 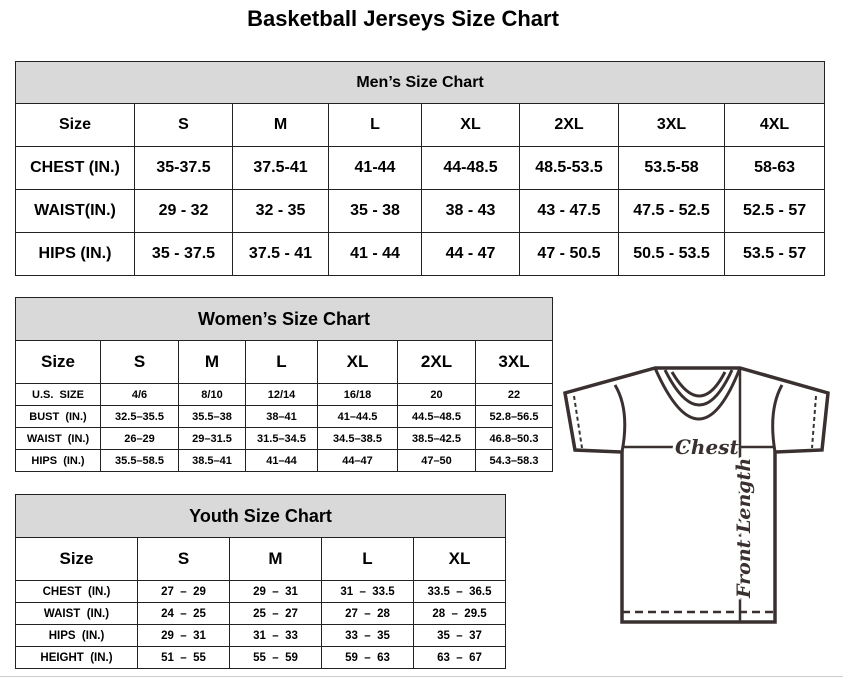 I want to click on table-cell: 41–44, so click(x=281, y=460).